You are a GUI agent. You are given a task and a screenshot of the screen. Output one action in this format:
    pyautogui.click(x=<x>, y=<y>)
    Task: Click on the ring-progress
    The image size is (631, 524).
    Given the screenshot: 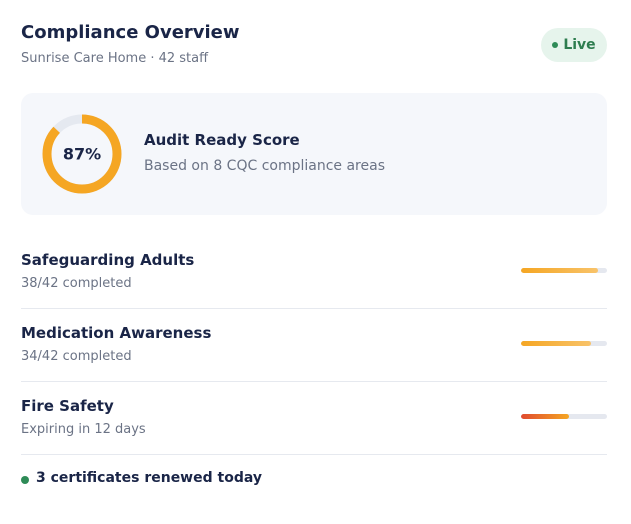 What is the action you would take?
    pyautogui.click(x=82, y=154)
    